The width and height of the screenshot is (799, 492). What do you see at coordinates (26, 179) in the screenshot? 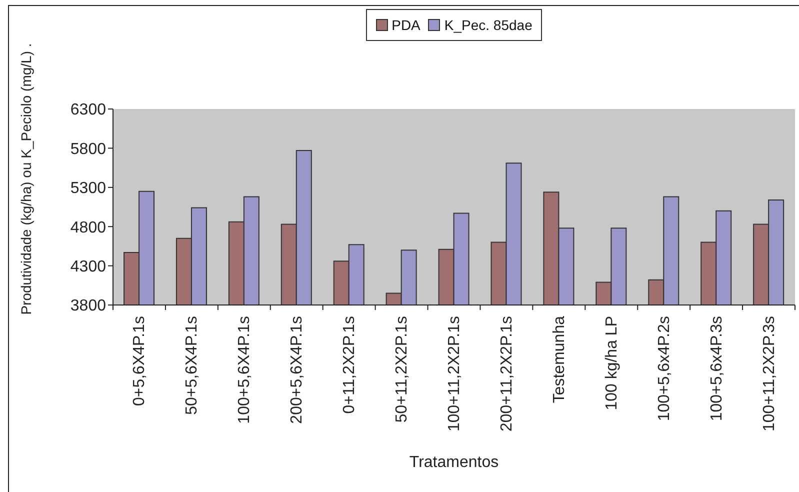
I see `y-axis-title: Produtividade (kg/ha) ou K_Peciolo (mg/L) .` at bounding box center [26, 179].